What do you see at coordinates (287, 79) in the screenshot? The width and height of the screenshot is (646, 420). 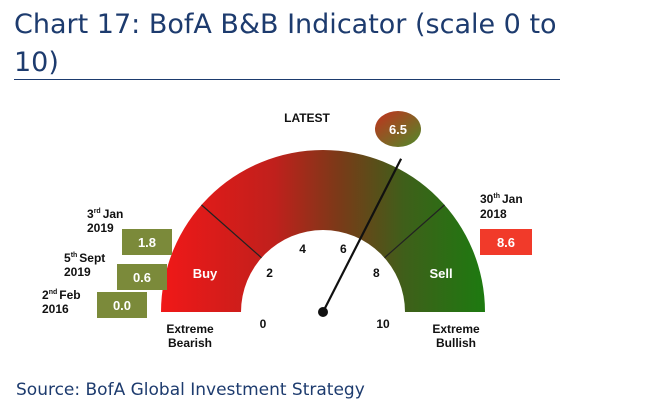 I see `title-rule` at bounding box center [287, 79].